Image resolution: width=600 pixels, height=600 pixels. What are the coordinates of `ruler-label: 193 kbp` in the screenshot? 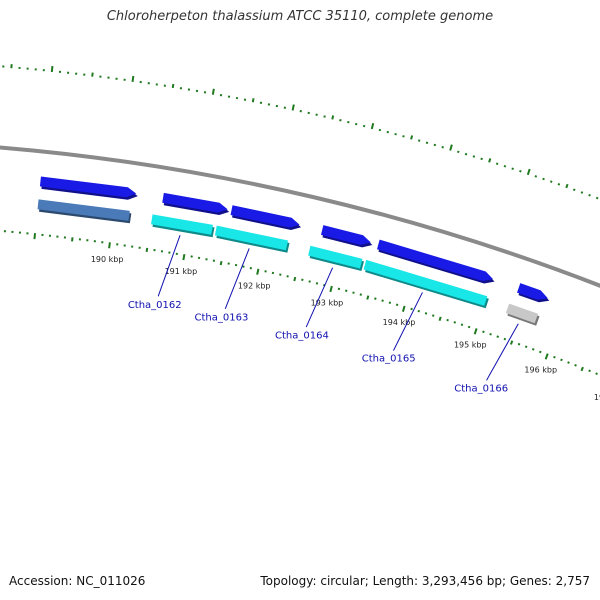 It's located at (327, 302).